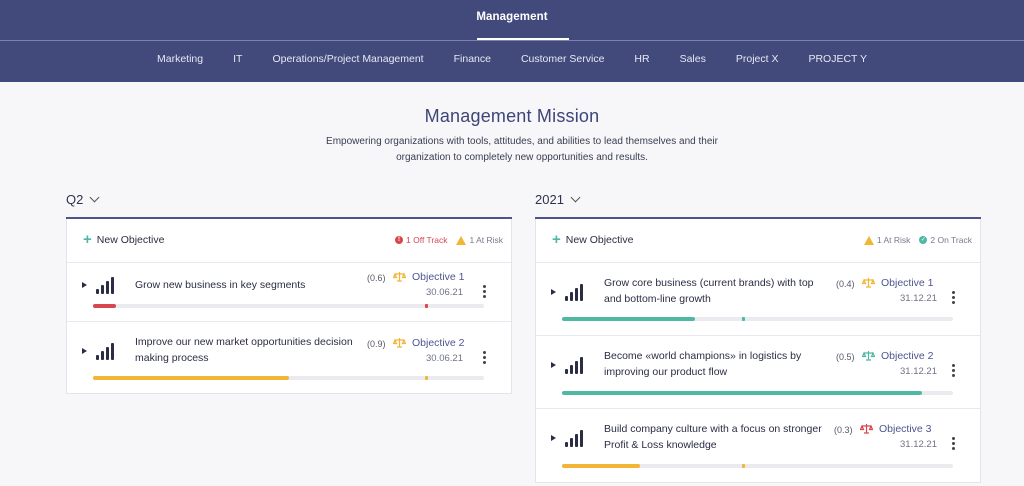 The width and height of the screenshot is (1024, 486). What do you see at coordinates (289, 218) in the screenshot?
I see `period-underline` at bounding box center [289, 218].